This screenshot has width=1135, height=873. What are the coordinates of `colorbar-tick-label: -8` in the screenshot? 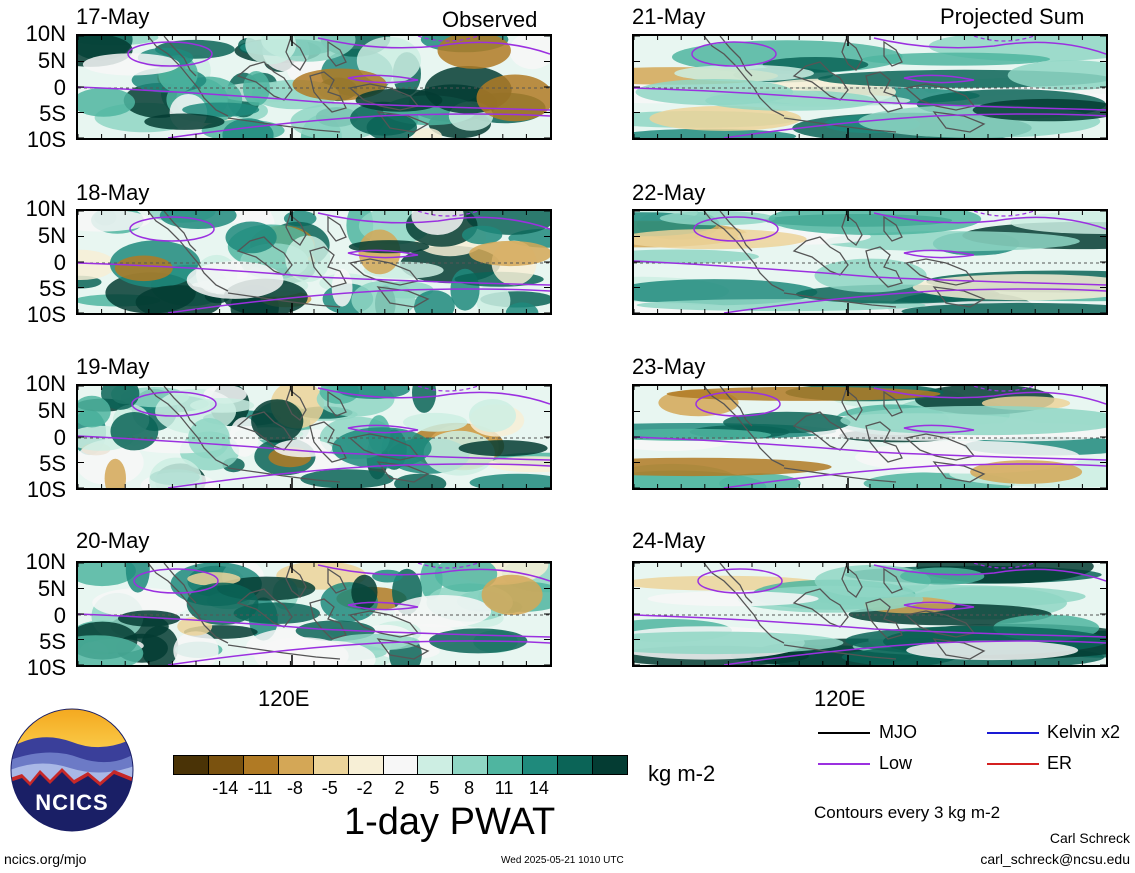 It's located at (294, 788).